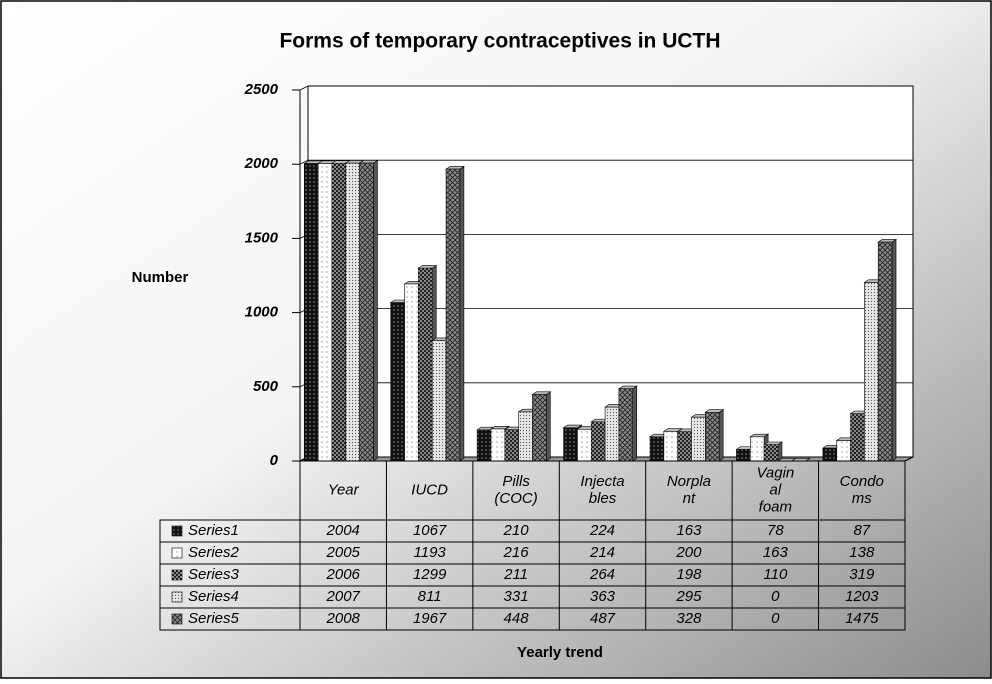 This screenshot has width=992, height=684. What do you see at coordinates (516, 530) in the screenshot?
I see `table-value: 210` at bounding box center [516, 530].